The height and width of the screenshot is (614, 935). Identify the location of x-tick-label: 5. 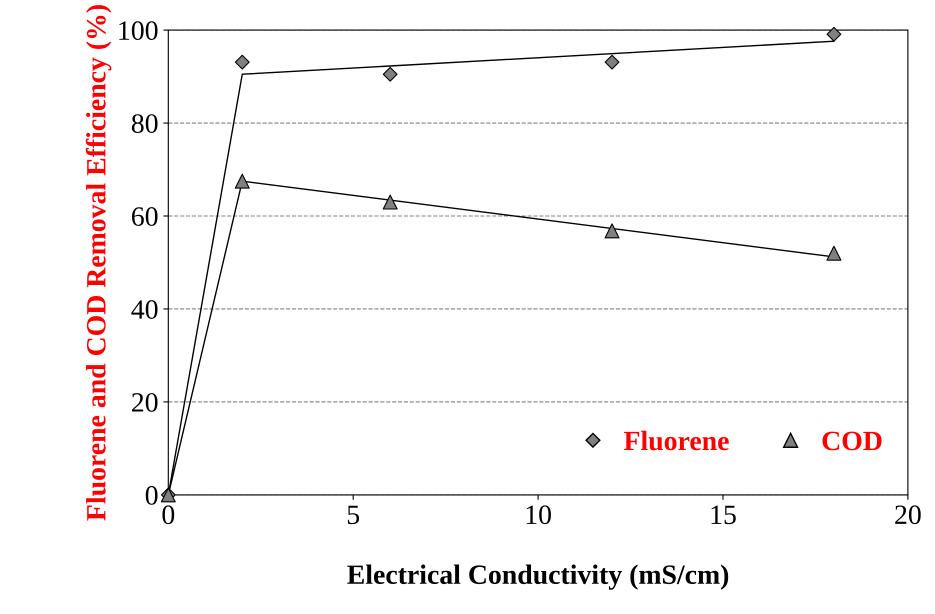
(354, 515).